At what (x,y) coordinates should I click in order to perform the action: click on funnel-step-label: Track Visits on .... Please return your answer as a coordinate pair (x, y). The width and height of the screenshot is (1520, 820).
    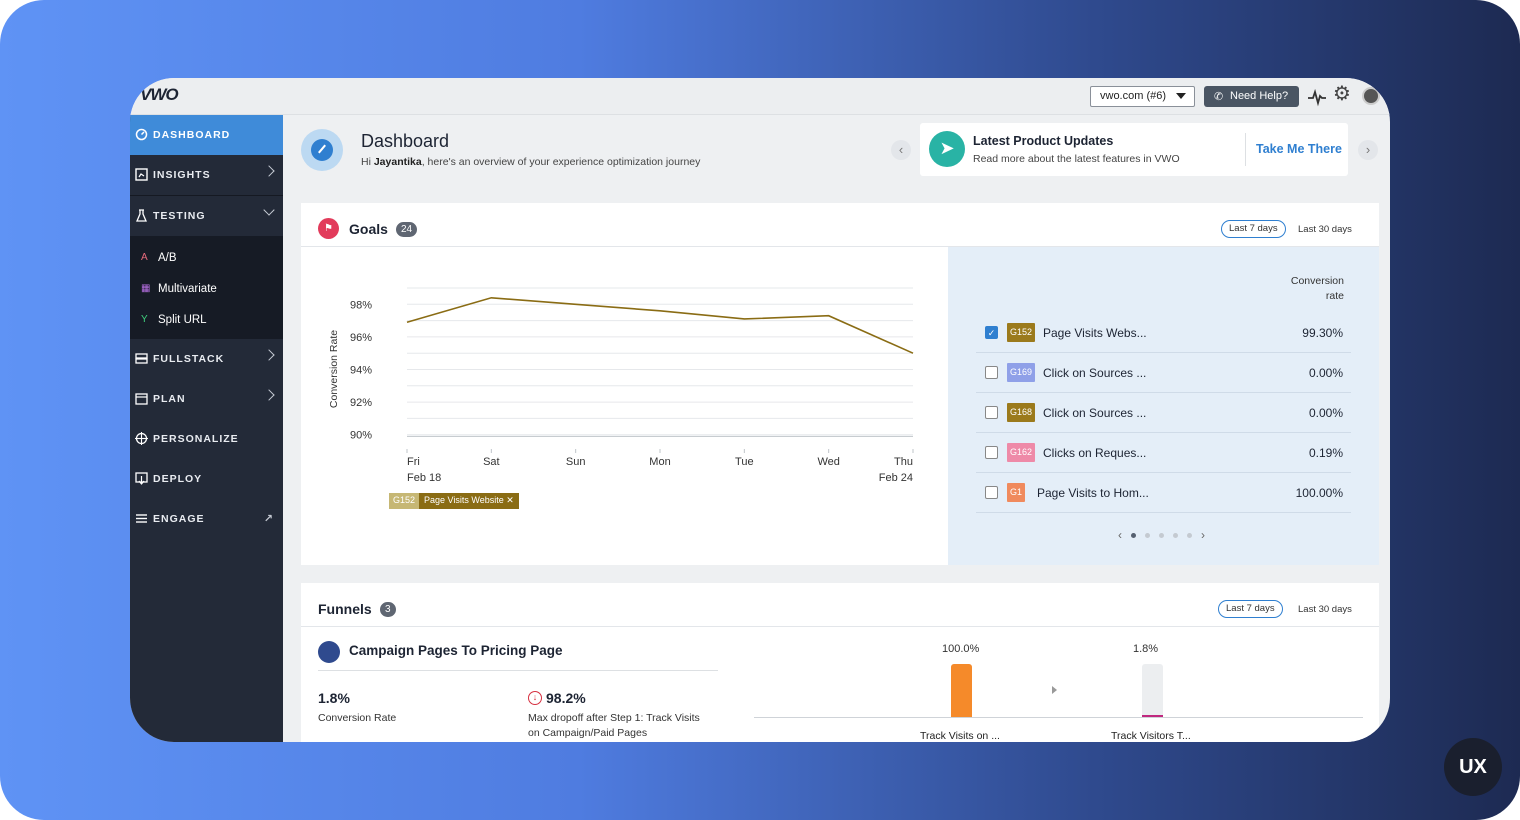
    Looking at the image, I should click on (960, 736).